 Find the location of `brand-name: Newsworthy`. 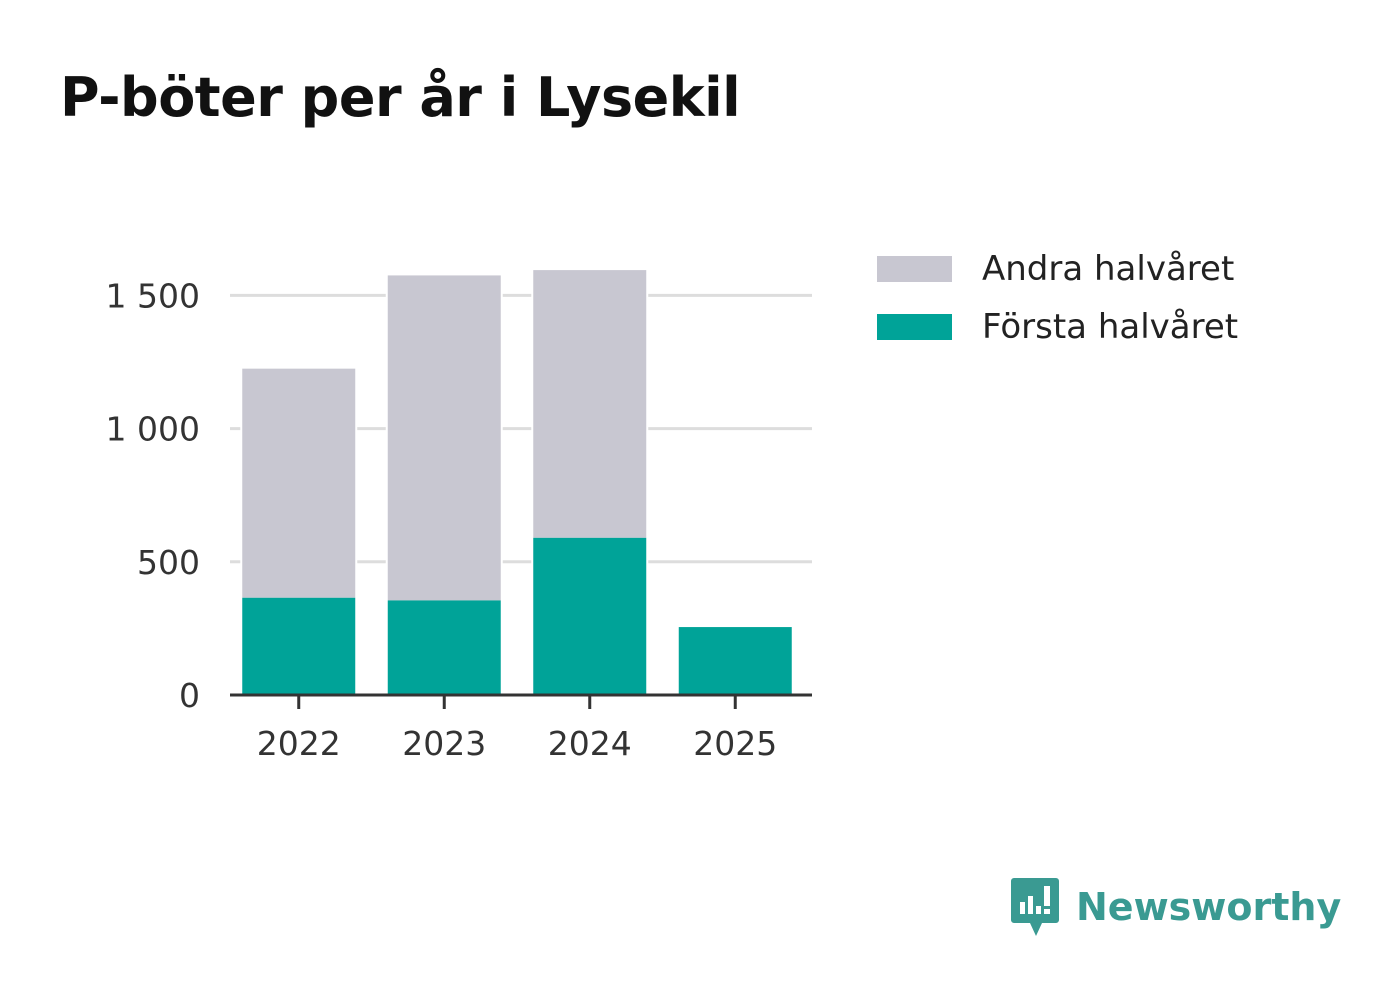

brand-name: Newsworthy is located at coordinates (1209, 907).